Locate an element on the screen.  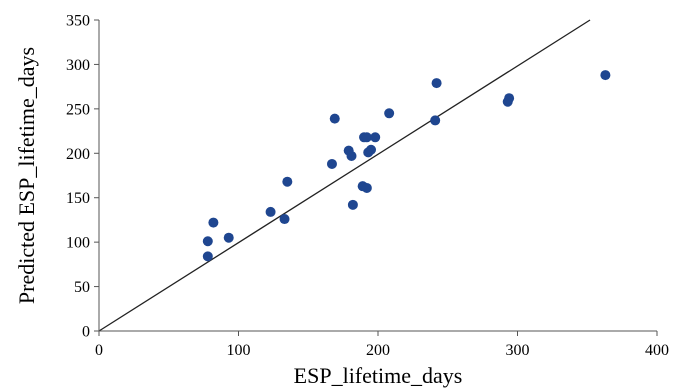
y-tick-label: 250 is located at coordinates (78, 109).